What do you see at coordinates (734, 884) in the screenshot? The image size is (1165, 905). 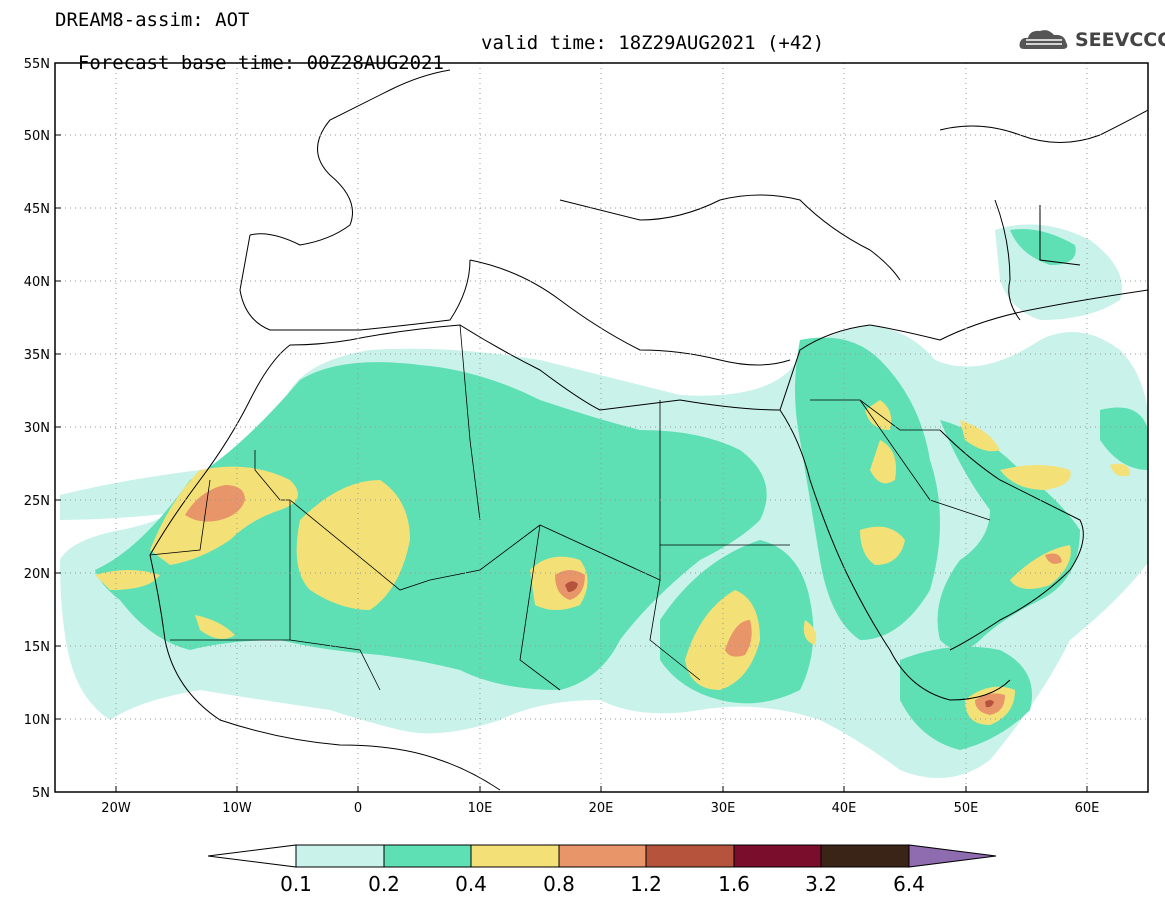 I see `colorbar-label: 1.6` at bounding box center [734, 884].